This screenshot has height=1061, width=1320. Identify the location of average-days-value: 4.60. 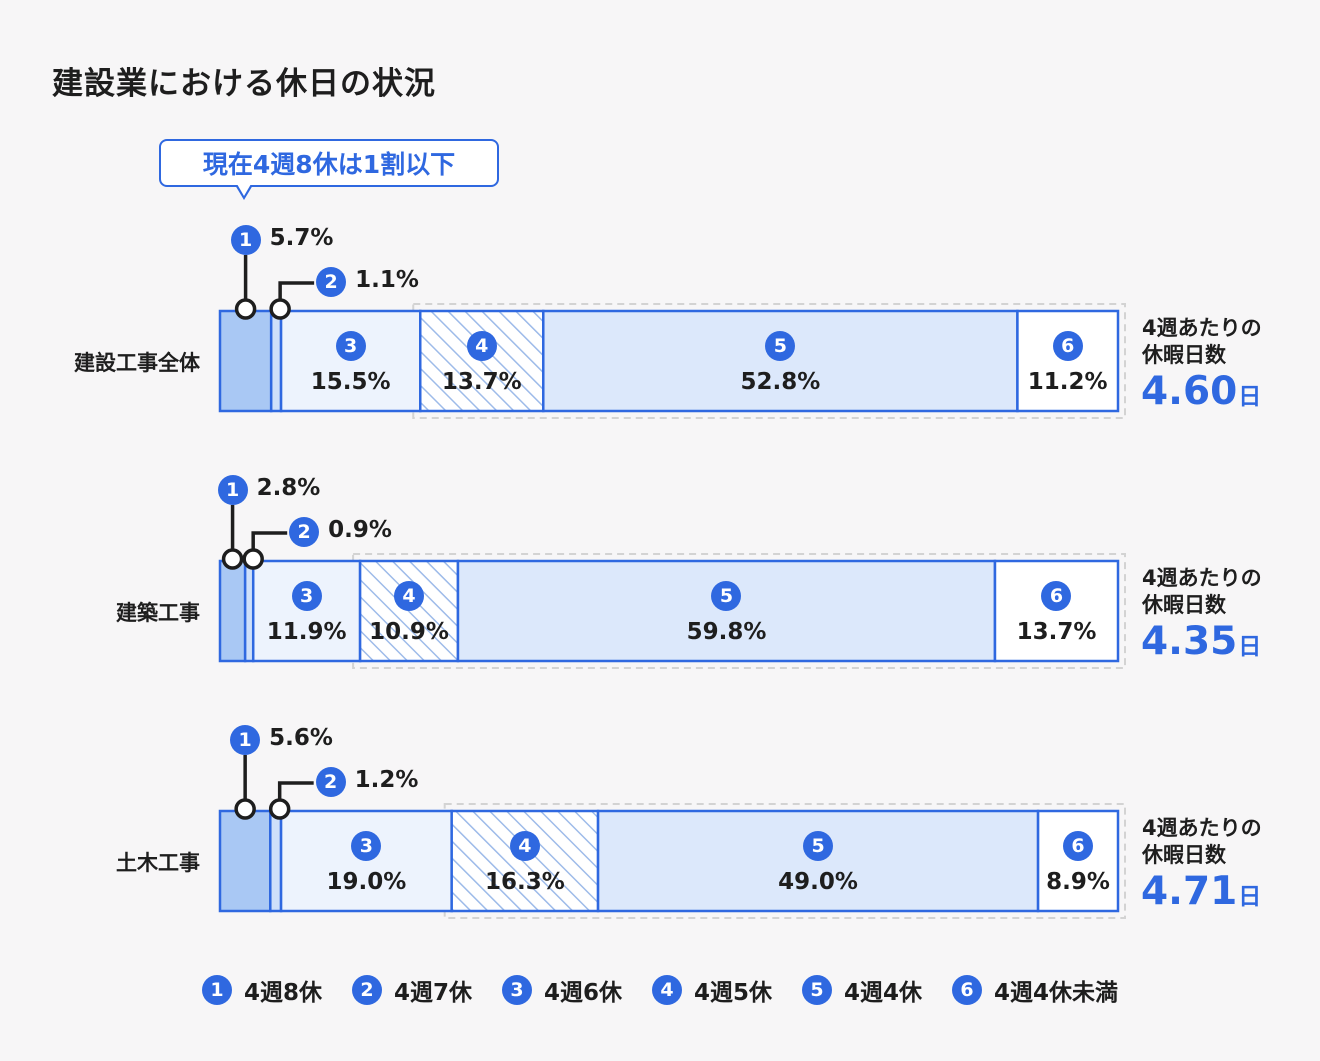
(1189, 391).